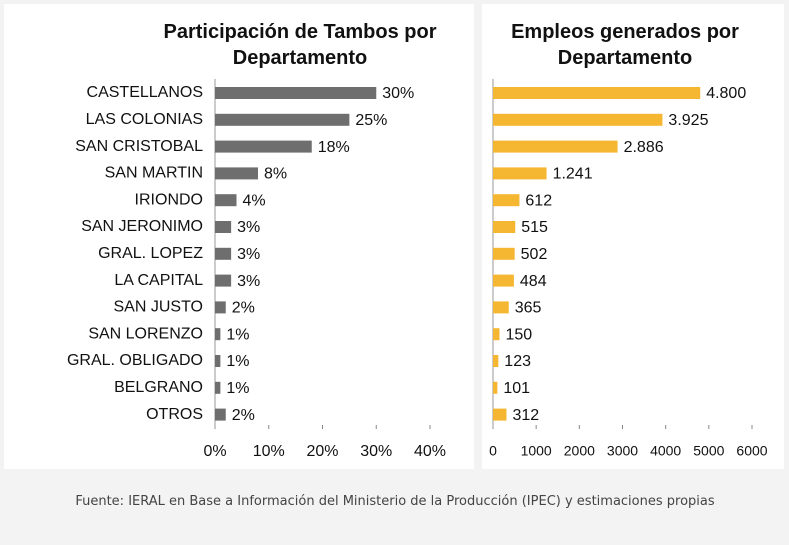  What do you see at coordinates (688, 120) in the screenshot?
I see `value-label: 3.925` at bounding box center [688, 120].